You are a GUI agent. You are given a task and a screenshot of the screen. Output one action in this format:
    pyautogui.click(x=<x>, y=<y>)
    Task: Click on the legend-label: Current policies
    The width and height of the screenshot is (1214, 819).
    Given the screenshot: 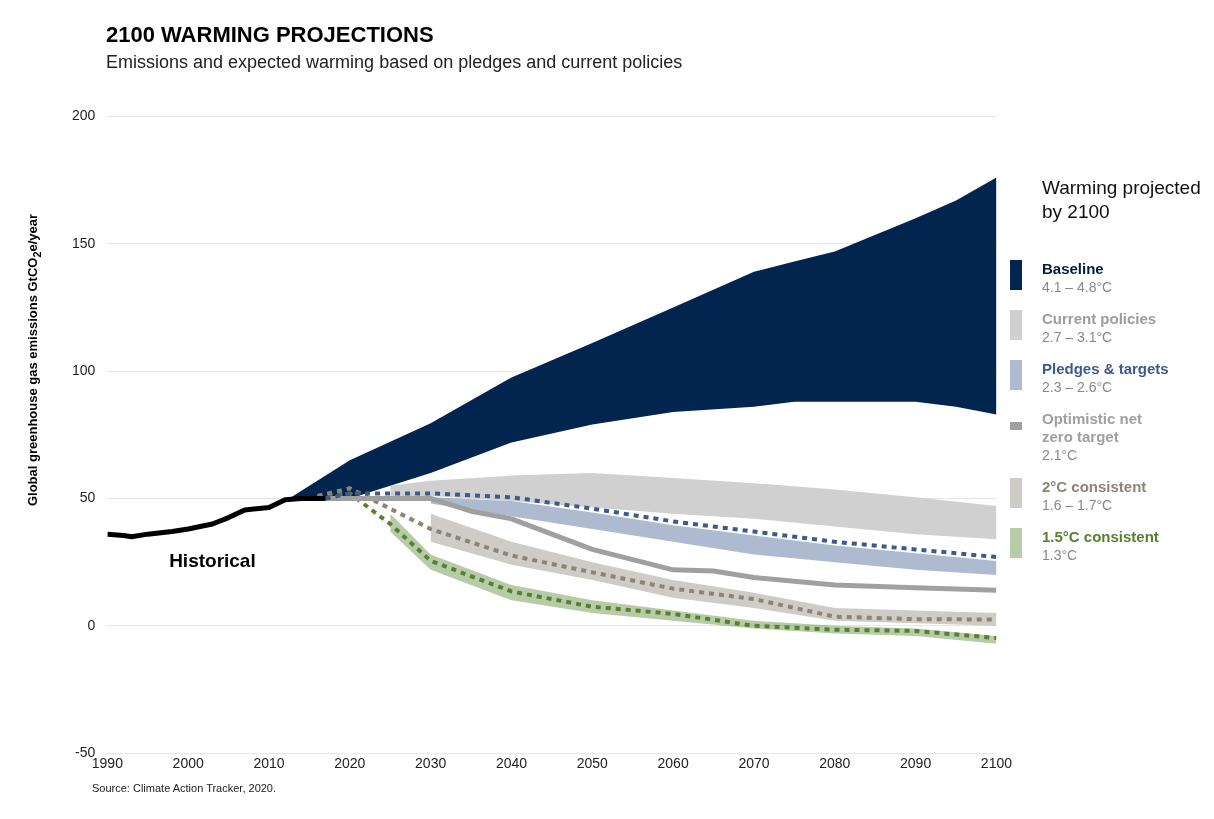 What is the action you would take?
    pyautogui.click(x=1099, y=319)
    